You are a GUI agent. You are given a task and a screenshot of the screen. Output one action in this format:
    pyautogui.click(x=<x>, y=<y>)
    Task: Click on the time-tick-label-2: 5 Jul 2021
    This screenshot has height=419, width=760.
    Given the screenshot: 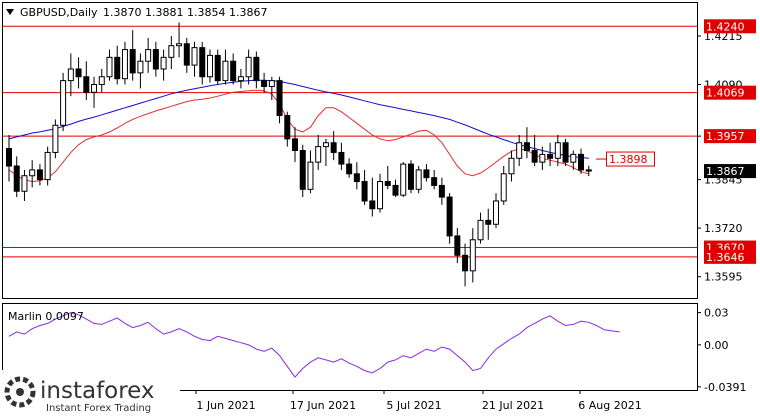 What is the action you would take?
    pyautogui.click(x=413, y=405)
    